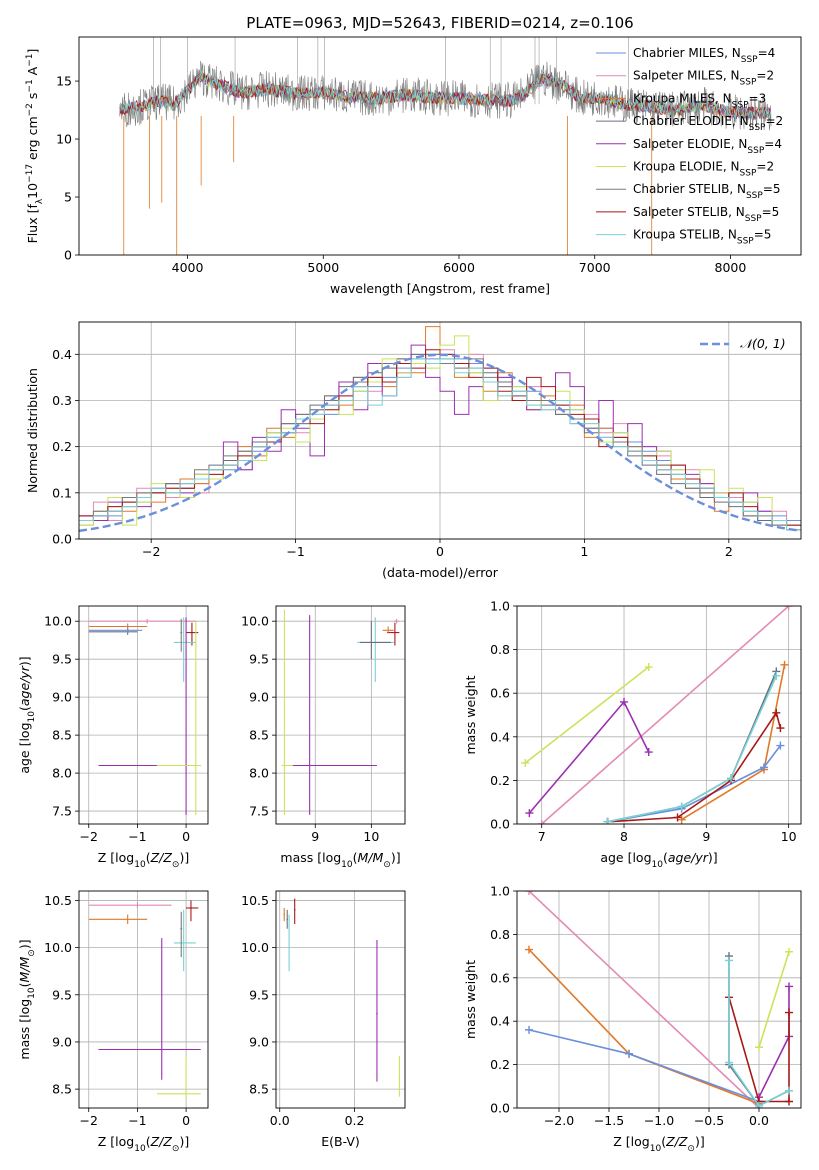 This screenshot has width=819, height=1170. Describe the element at coordinates (371, 836) in the screenshot. I see `x-tick-label: 10` at that location.